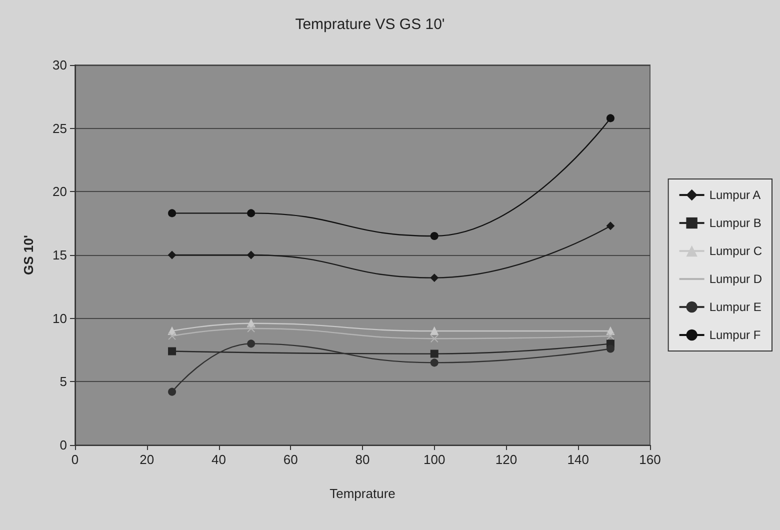 This screenshot has height=530, width=780. What do you see at coordinates (735, 279) in the screenshot?
I see `legend-label: Lumpur D` at bounding box center [735, 279].